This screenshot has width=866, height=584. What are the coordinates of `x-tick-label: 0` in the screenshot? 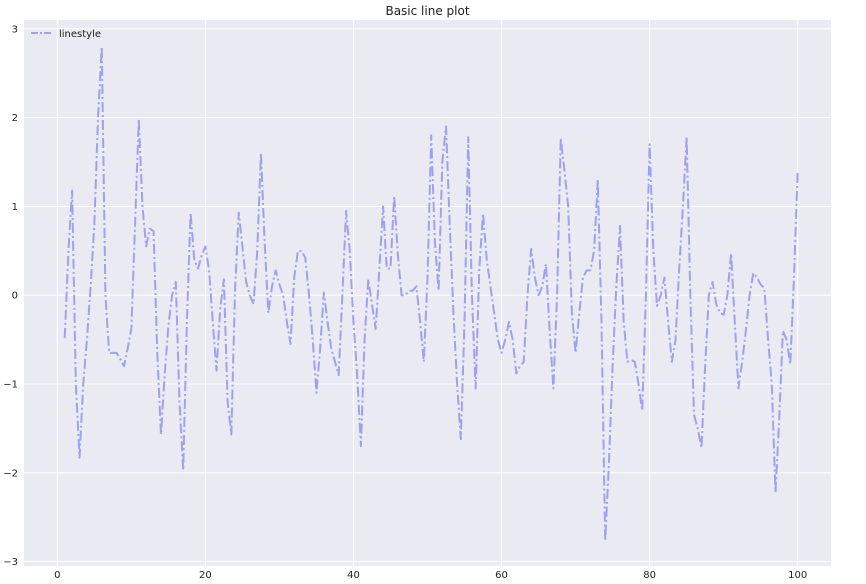 It's located at (57, 575).